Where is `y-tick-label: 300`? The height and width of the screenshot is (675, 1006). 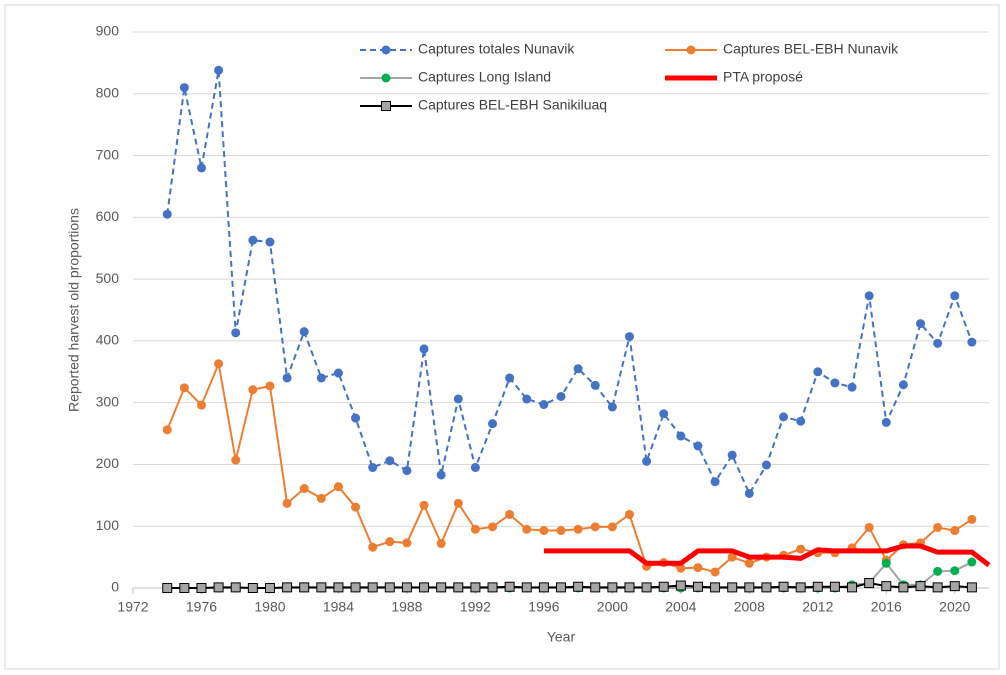 y-tick-label: 300 is located at coordinates (108, 401).